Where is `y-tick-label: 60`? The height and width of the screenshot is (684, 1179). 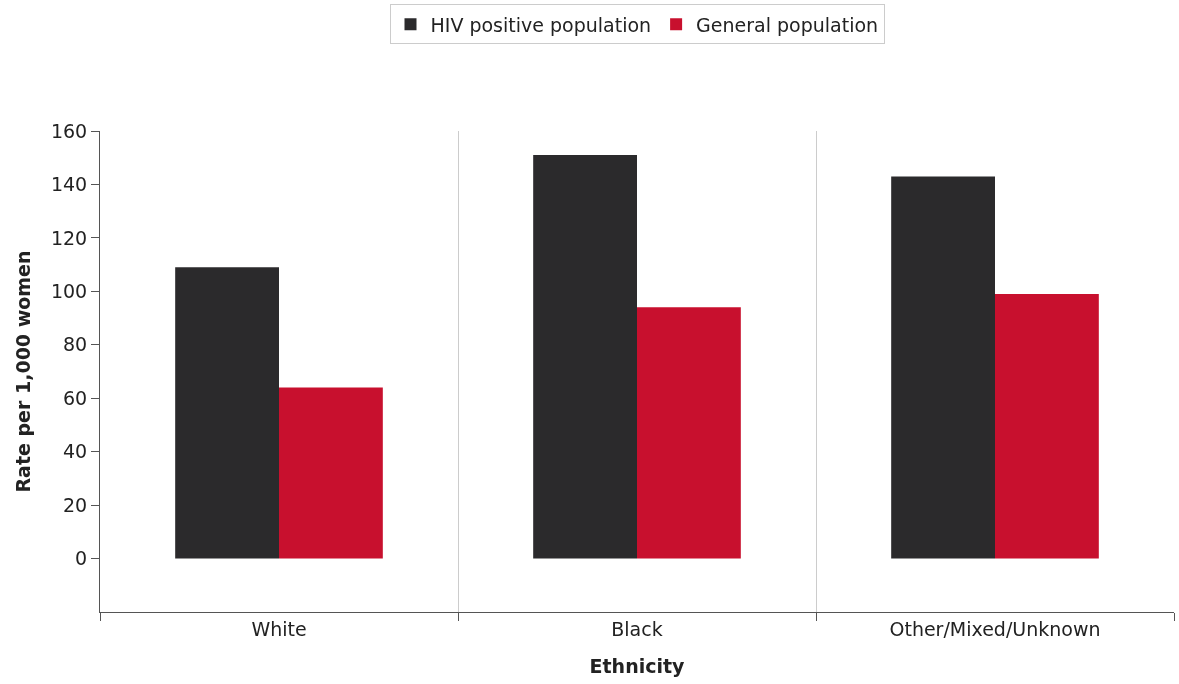 y-tick-label: 60 is located at coordinates (75, 397).